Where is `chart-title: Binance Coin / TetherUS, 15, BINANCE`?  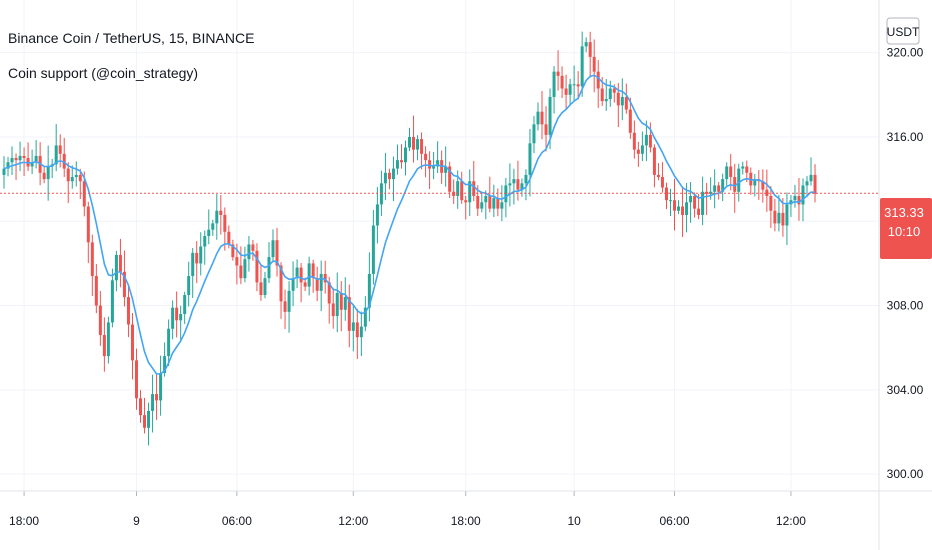
chart-title: Binance Coin / TetherUS, 15, BINANCE is located at coordinates (131, 38).